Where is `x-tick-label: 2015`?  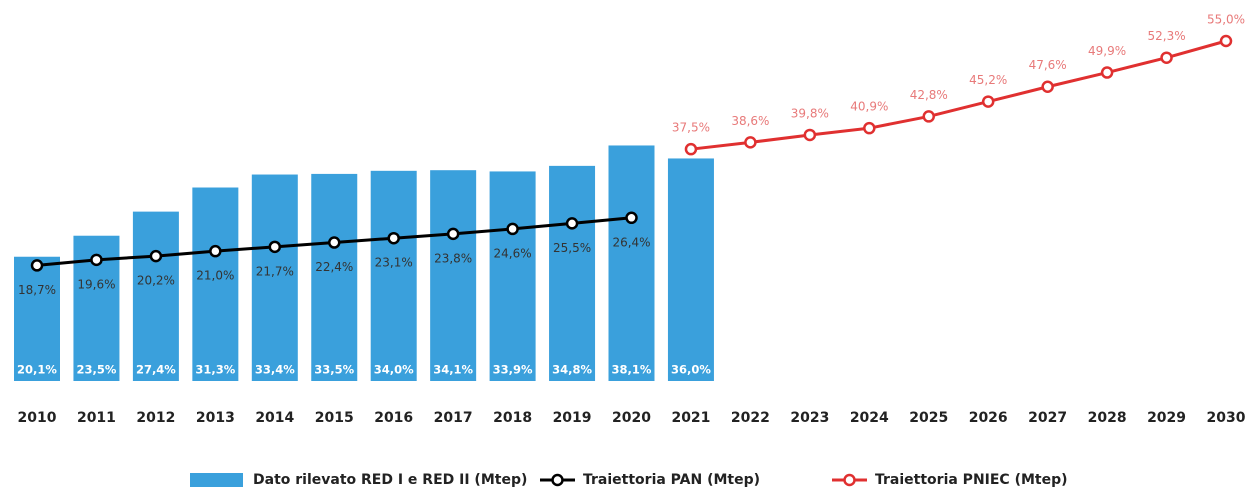 x-tick-label: 2015 is located at coordinates (334, 418).